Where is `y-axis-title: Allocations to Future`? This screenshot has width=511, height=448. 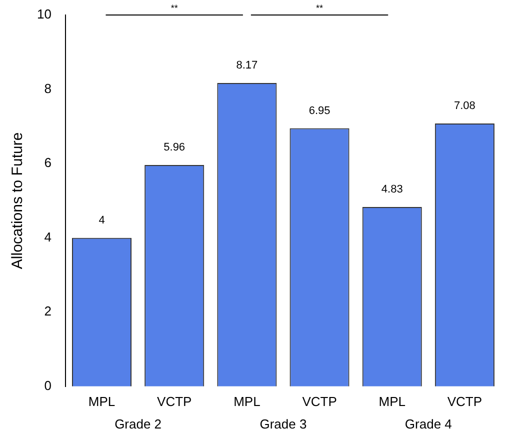
y-axis-title: Allocations to Future is located at coordinates (17, 201).